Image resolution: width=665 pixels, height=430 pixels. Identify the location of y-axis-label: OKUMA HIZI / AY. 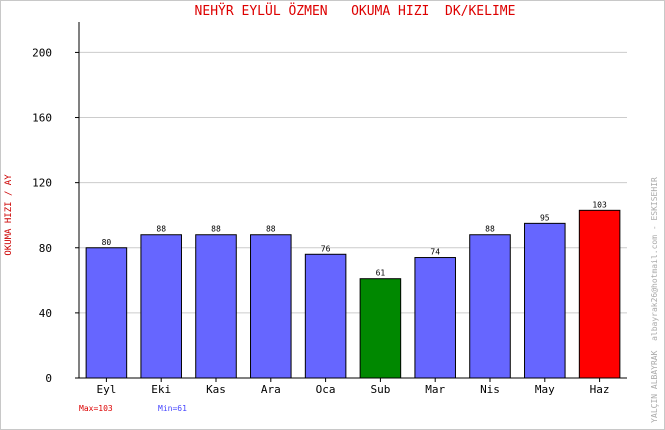
(9, 215).